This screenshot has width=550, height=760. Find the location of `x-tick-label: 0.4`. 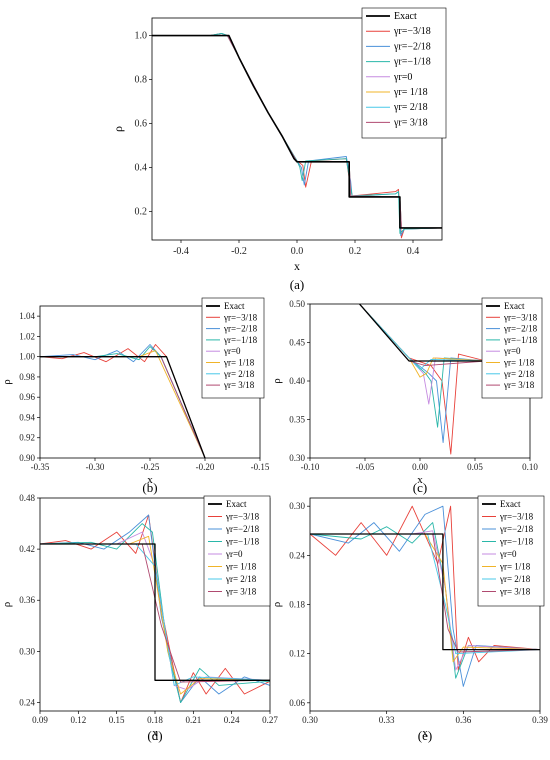

x-tick-label: 0.4 is located at coordinates (413, 251).